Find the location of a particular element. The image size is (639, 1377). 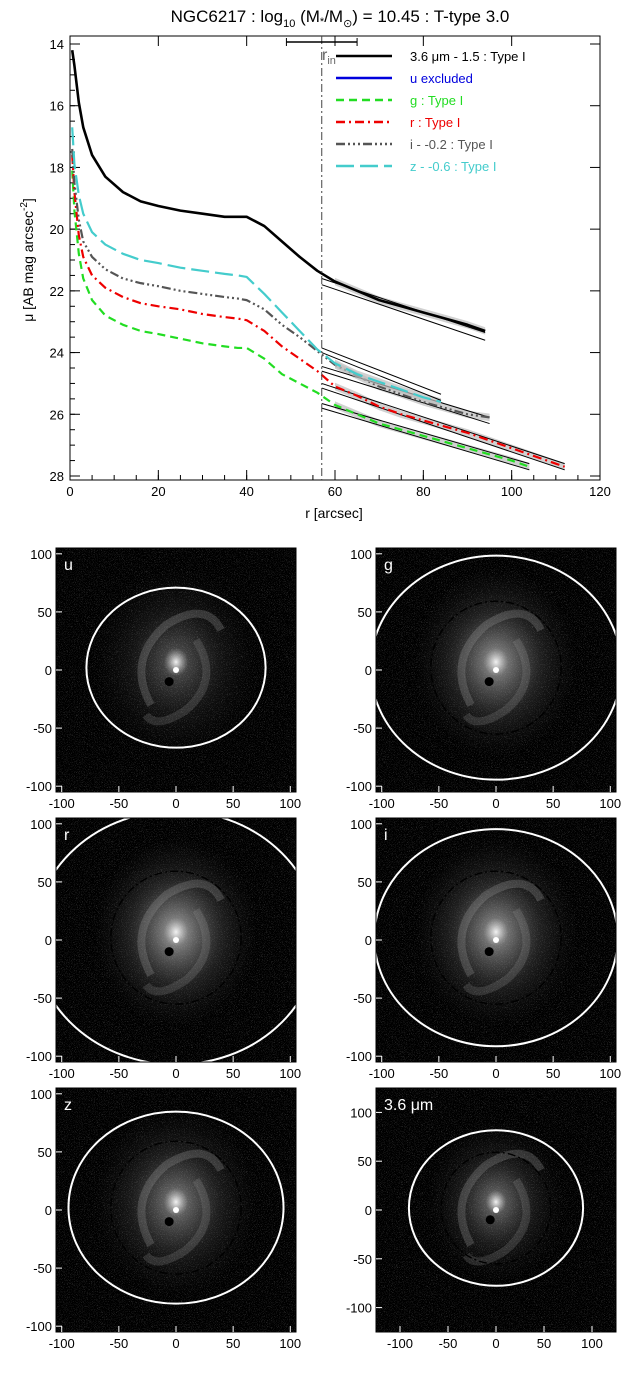

panel-label: r is located at coordinates (67, 835).